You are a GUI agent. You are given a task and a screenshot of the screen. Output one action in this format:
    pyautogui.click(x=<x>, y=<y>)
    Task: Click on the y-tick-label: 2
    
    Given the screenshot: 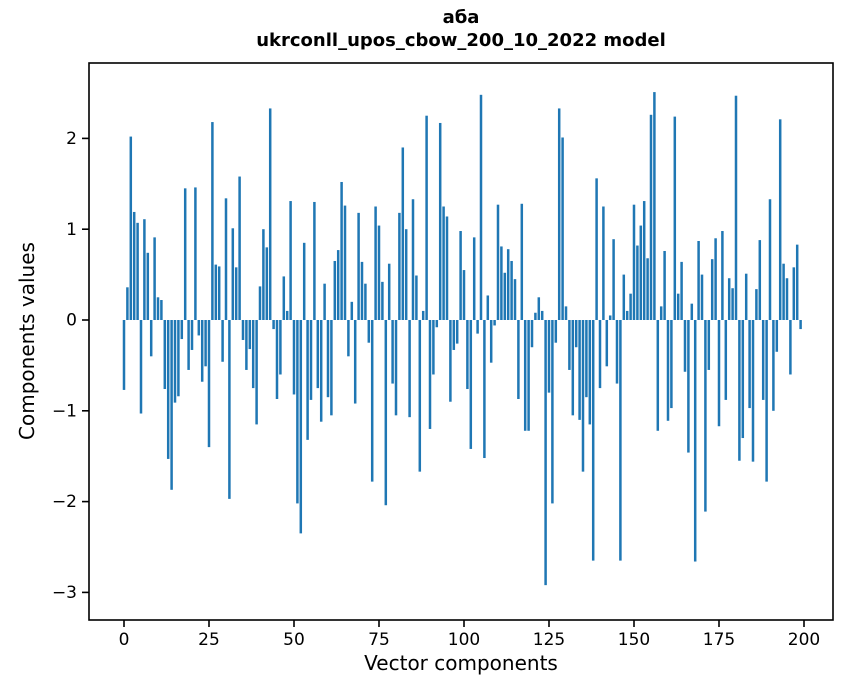 What is the action you would take?
    pyautogui.click(x=71, y=139)
    